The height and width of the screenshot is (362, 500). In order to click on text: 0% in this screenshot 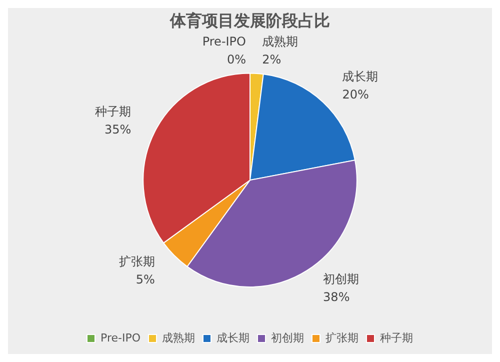, I will do `click(236, 59)`.